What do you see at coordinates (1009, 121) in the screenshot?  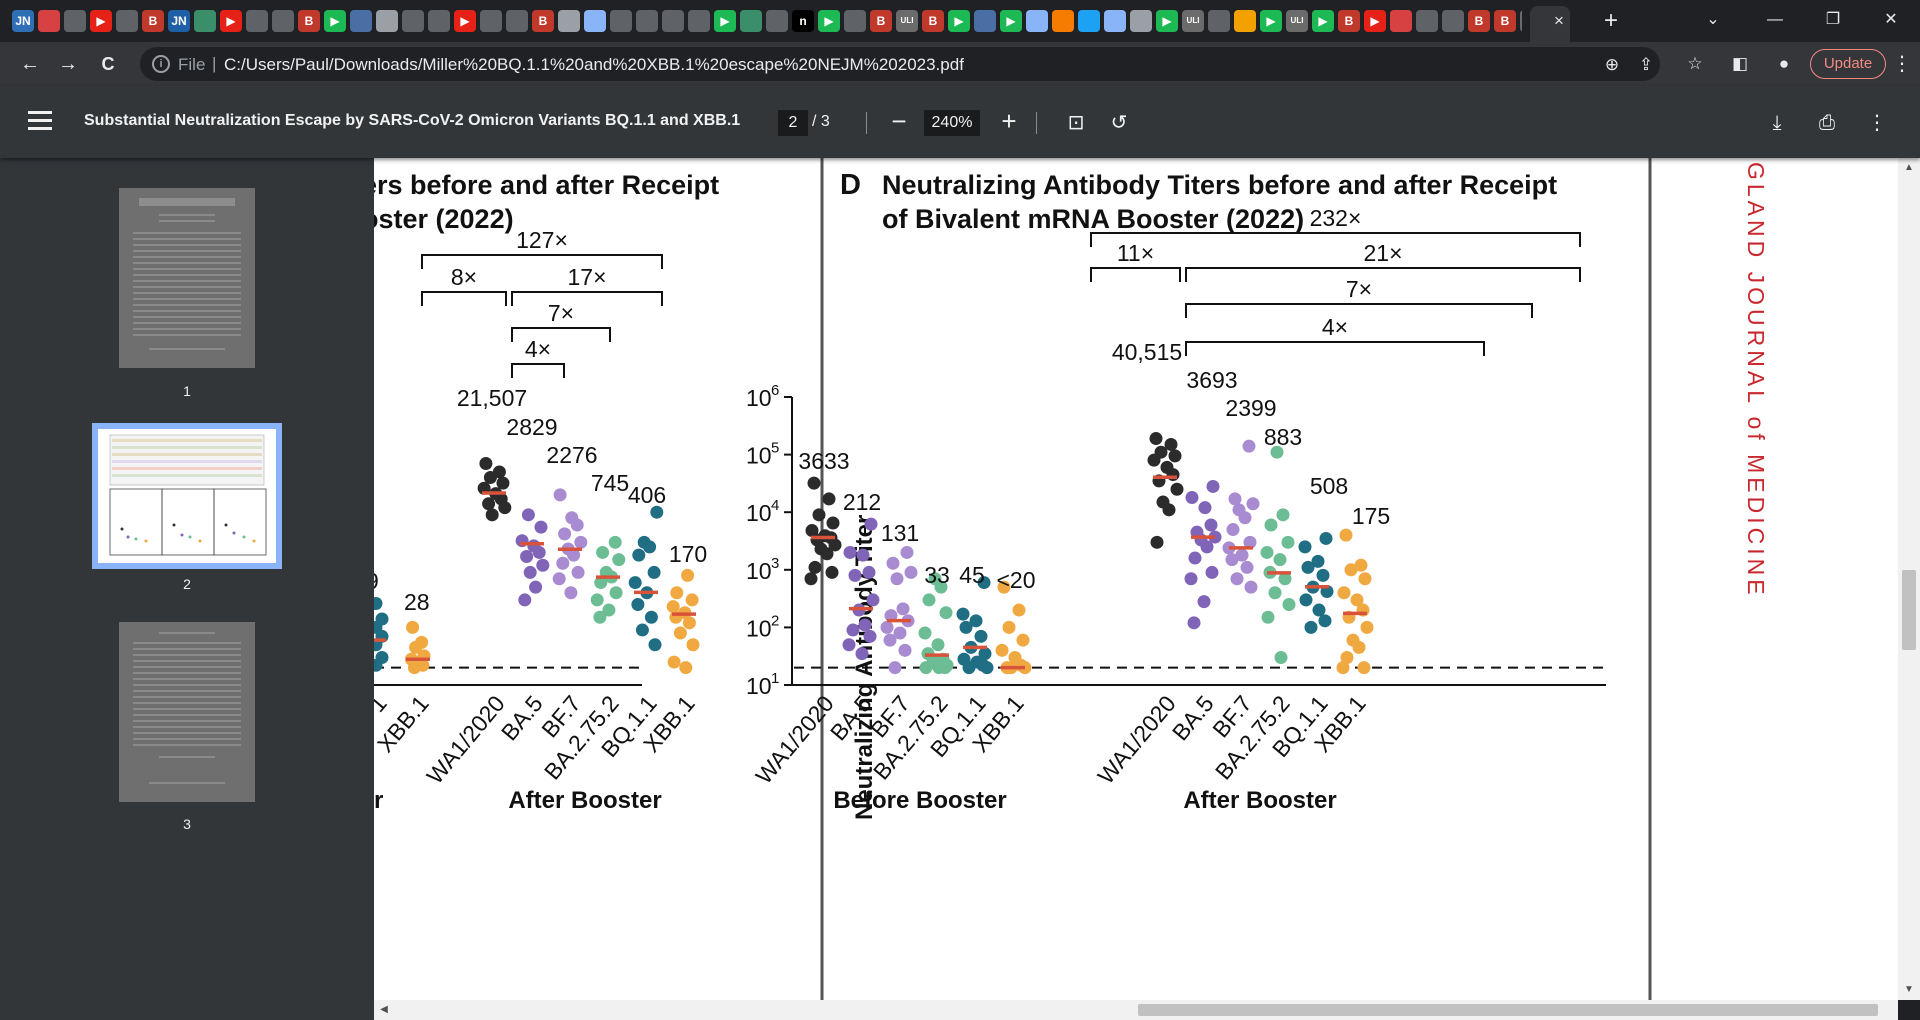 I see `zoom-in-button: +` at bounding box center [1009, 121].